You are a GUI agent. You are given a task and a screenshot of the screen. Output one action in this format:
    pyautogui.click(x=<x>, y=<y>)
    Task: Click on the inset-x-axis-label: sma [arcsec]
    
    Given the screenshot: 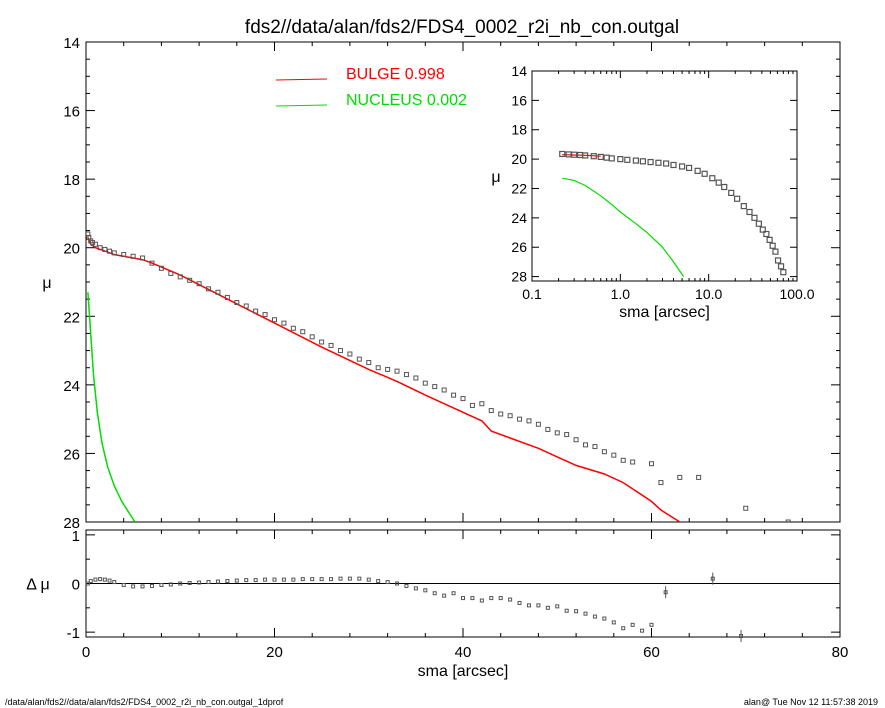 What is the action you would take?
    pyautogui.click(x=664, y=312)
    